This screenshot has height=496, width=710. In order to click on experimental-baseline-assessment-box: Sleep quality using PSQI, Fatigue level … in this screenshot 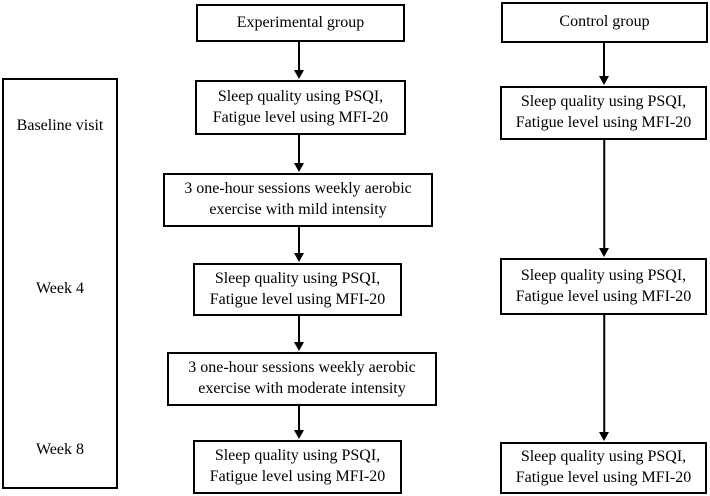, I will do `click(300, 107)`.